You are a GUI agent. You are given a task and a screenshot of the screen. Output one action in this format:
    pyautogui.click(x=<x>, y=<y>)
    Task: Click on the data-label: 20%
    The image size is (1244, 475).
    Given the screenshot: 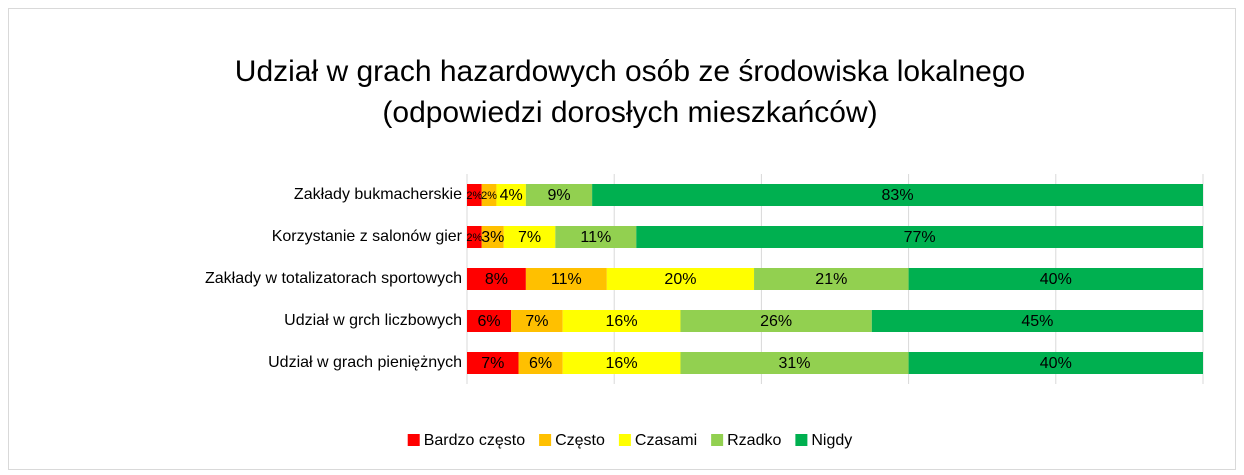 What is the action you would take?
    pyautogui.click(x=680, y=279)
    